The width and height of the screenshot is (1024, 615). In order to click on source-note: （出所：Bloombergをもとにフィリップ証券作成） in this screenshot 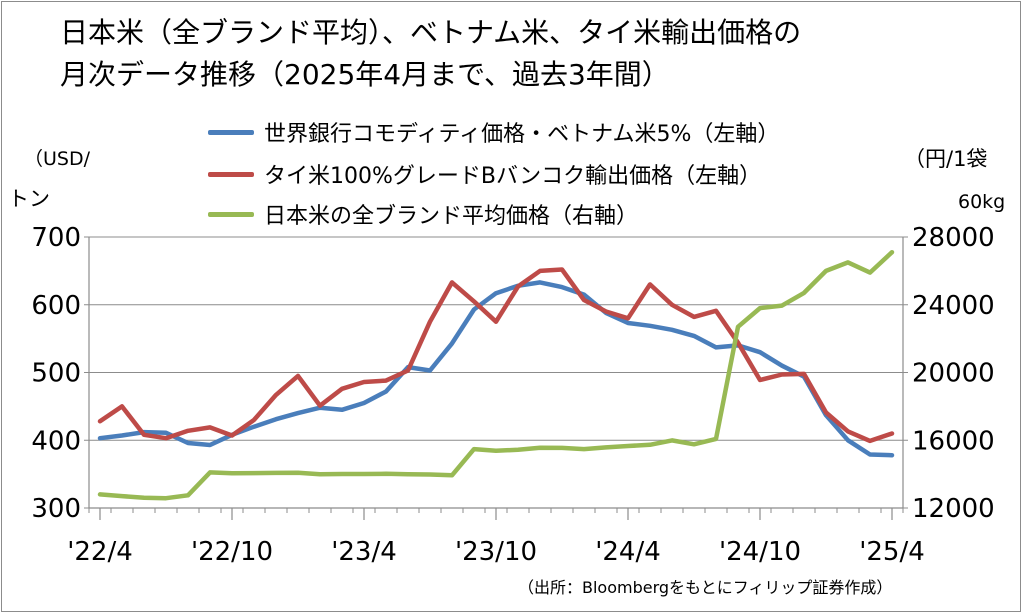, I will do `click(705, 587)`.